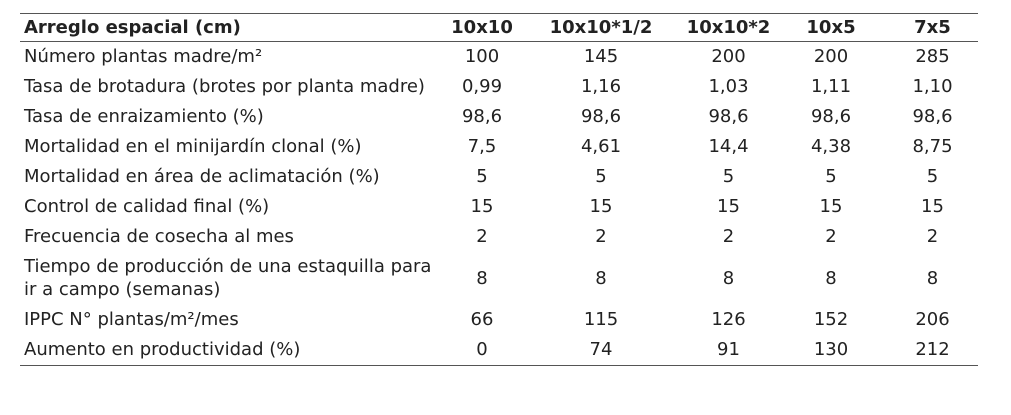 This screenshot has width=1011, height=415. I want to click on table-row: Número plantas madre/m² 100 145 200 200 285, so click(499, 57).